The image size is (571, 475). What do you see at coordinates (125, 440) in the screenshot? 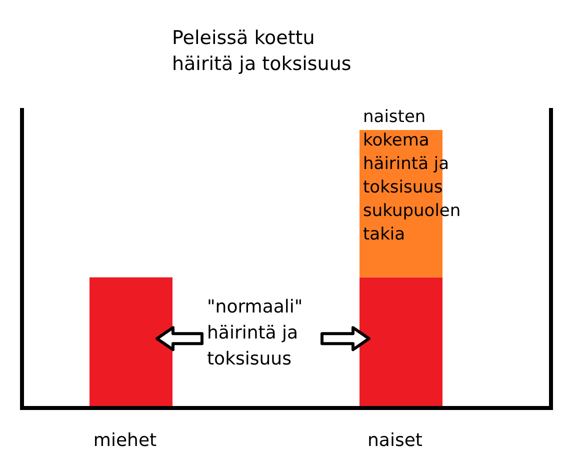
I see `x-tick-label: miehet` at bounding box center [125, 440].